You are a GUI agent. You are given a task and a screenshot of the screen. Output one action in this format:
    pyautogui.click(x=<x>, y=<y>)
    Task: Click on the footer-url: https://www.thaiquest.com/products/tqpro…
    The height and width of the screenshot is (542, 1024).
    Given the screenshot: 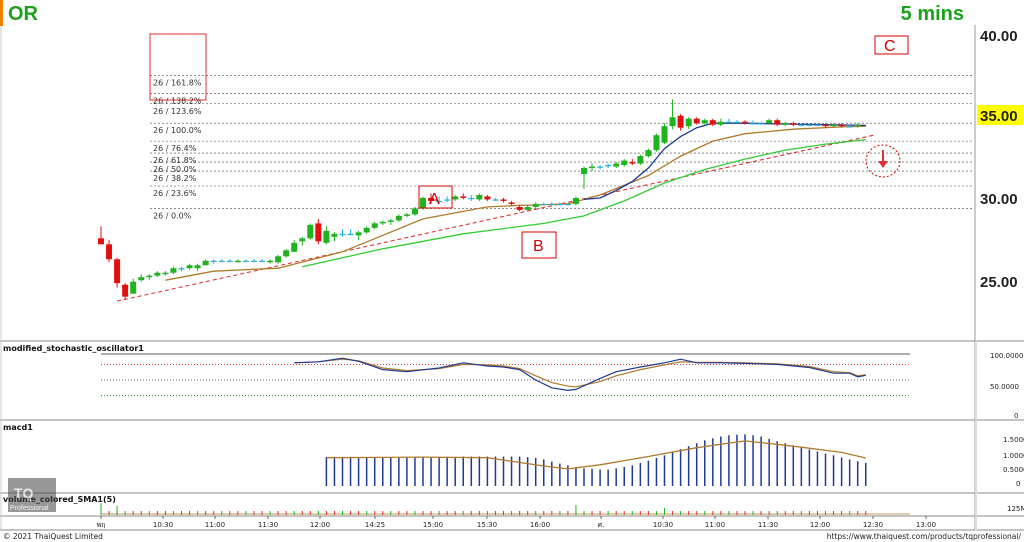 What is the action you would take?
    pyautogui.click(x=924, y=536)
    